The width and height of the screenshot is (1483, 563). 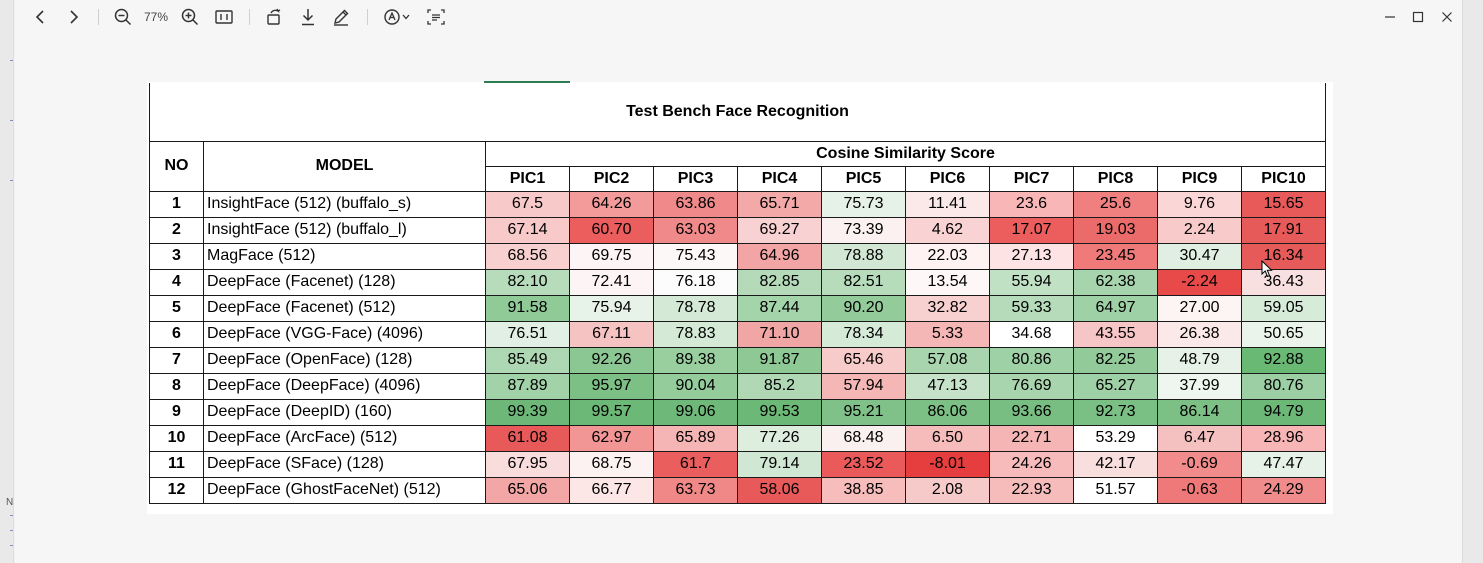 I want to click on score-cell: 76.51, so click(x=527, y=334).